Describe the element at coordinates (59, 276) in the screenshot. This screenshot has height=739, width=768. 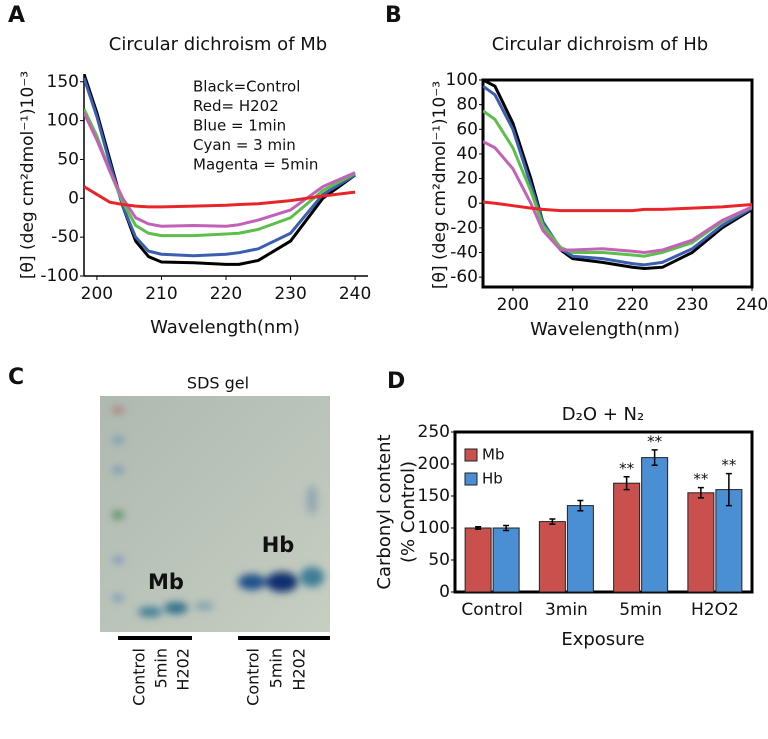
I see `y-tick-label: -100` at that location.